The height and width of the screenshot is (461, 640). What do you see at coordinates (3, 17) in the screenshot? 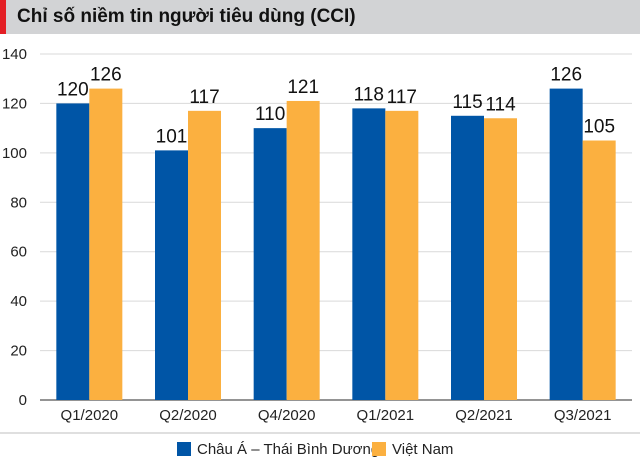
I see `title-accent-bar` at bounding box center [3, 17].